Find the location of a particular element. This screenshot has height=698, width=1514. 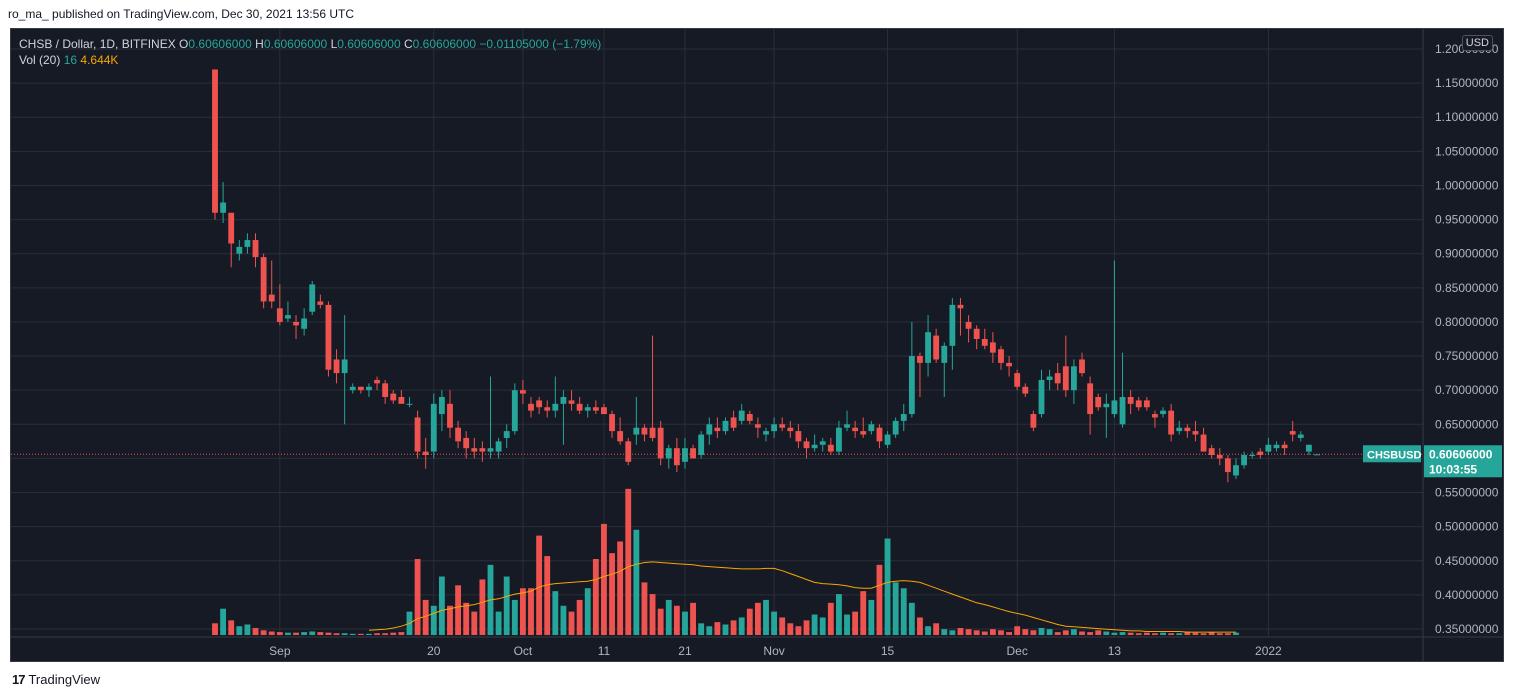

volume-label: Vol (20) is located at coordinates (40, 60).